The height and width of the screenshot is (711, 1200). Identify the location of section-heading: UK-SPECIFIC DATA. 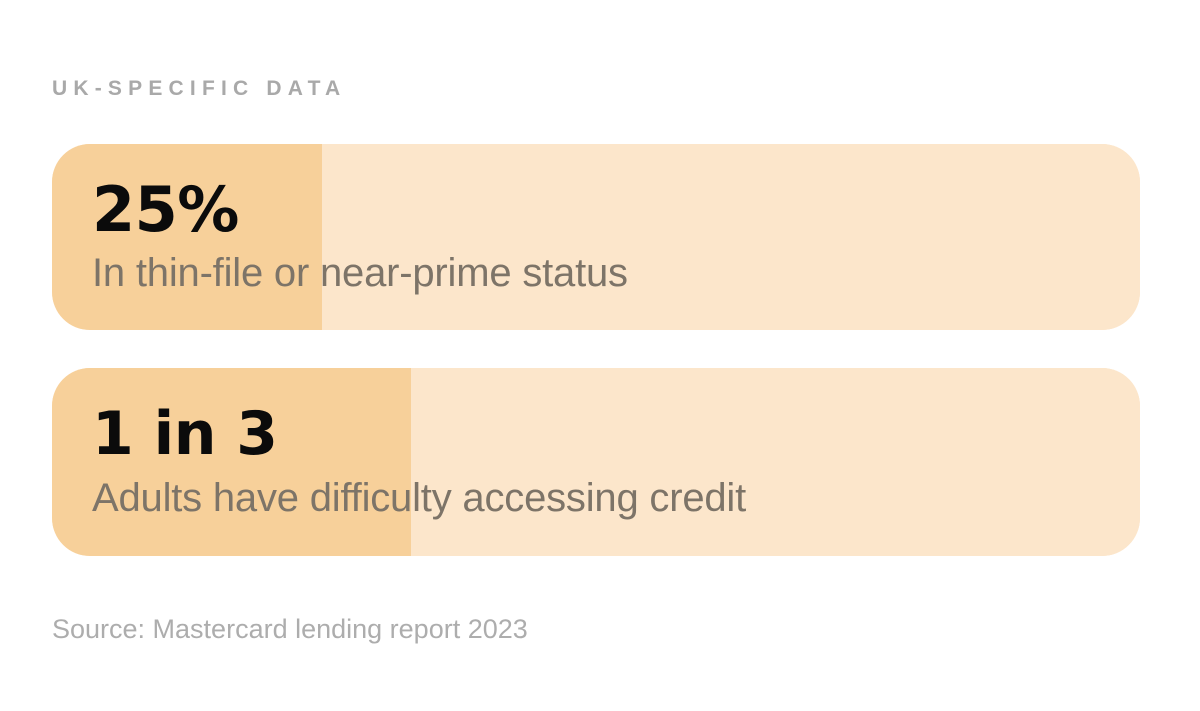
(199, 88).